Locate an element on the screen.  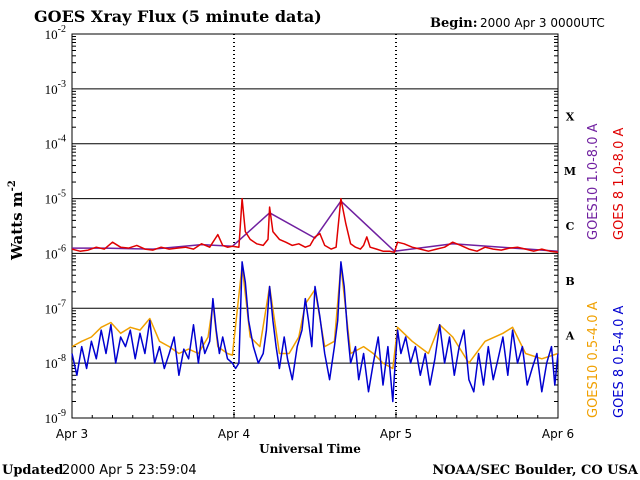
series-goes10-1-0-8-0-a is located at coordinates (315, 226).